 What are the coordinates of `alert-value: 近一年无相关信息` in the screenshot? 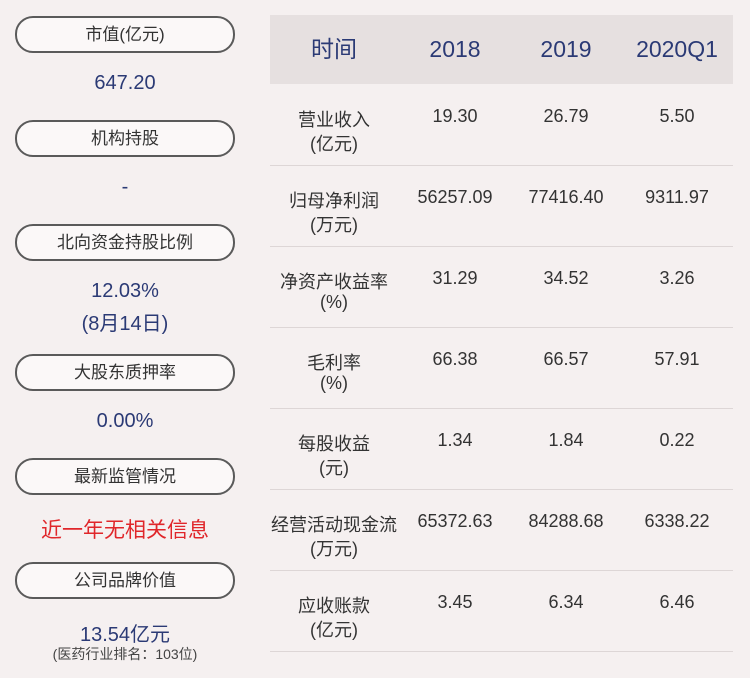 It's located at (125, 530).